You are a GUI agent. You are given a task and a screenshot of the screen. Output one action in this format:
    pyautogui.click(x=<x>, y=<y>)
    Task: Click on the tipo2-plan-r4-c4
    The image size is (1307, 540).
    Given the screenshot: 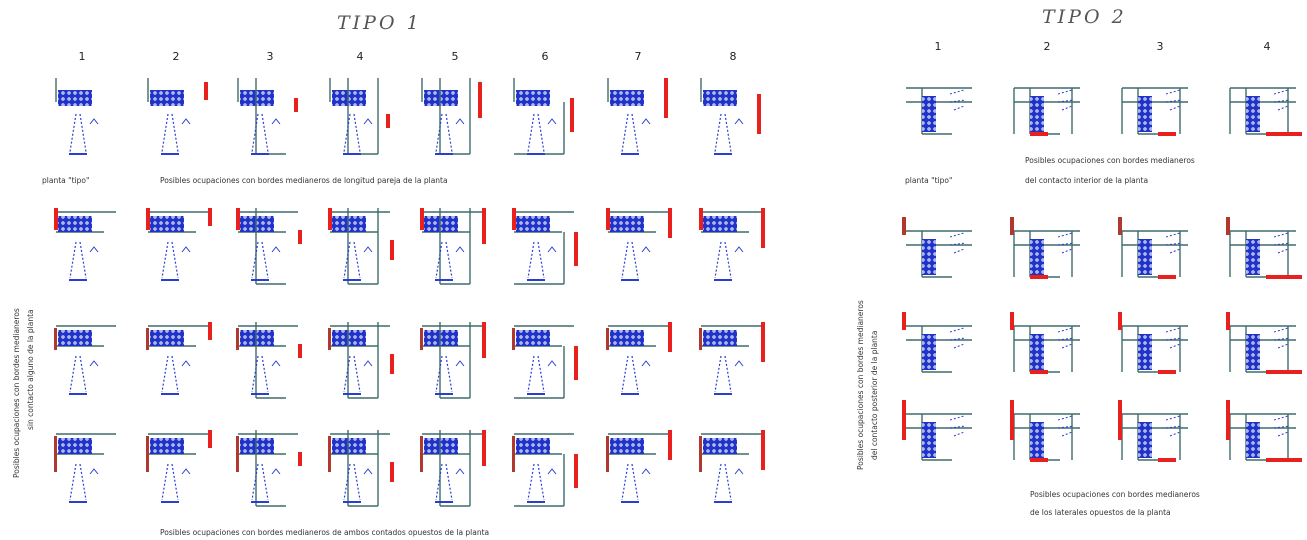 What is the action you would take?
    pyautogui.click(x=1266, y=438)
    